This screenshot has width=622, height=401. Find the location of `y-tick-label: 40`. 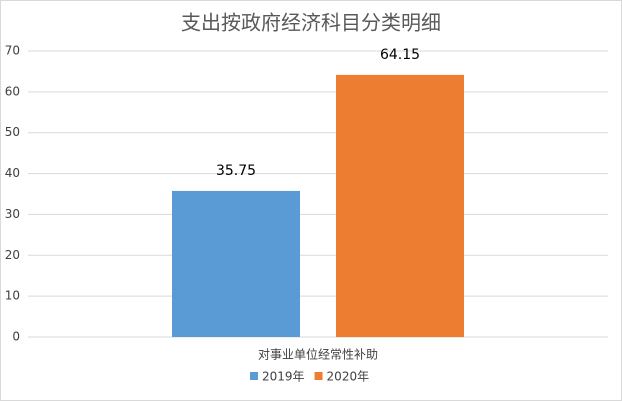

y-tick-label: 40 is located at coordinates (12, 173).